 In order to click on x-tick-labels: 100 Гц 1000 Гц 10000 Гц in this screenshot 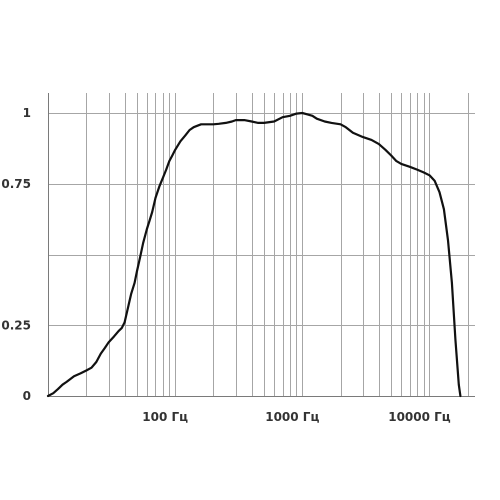, I will do `click(296, 417)`.